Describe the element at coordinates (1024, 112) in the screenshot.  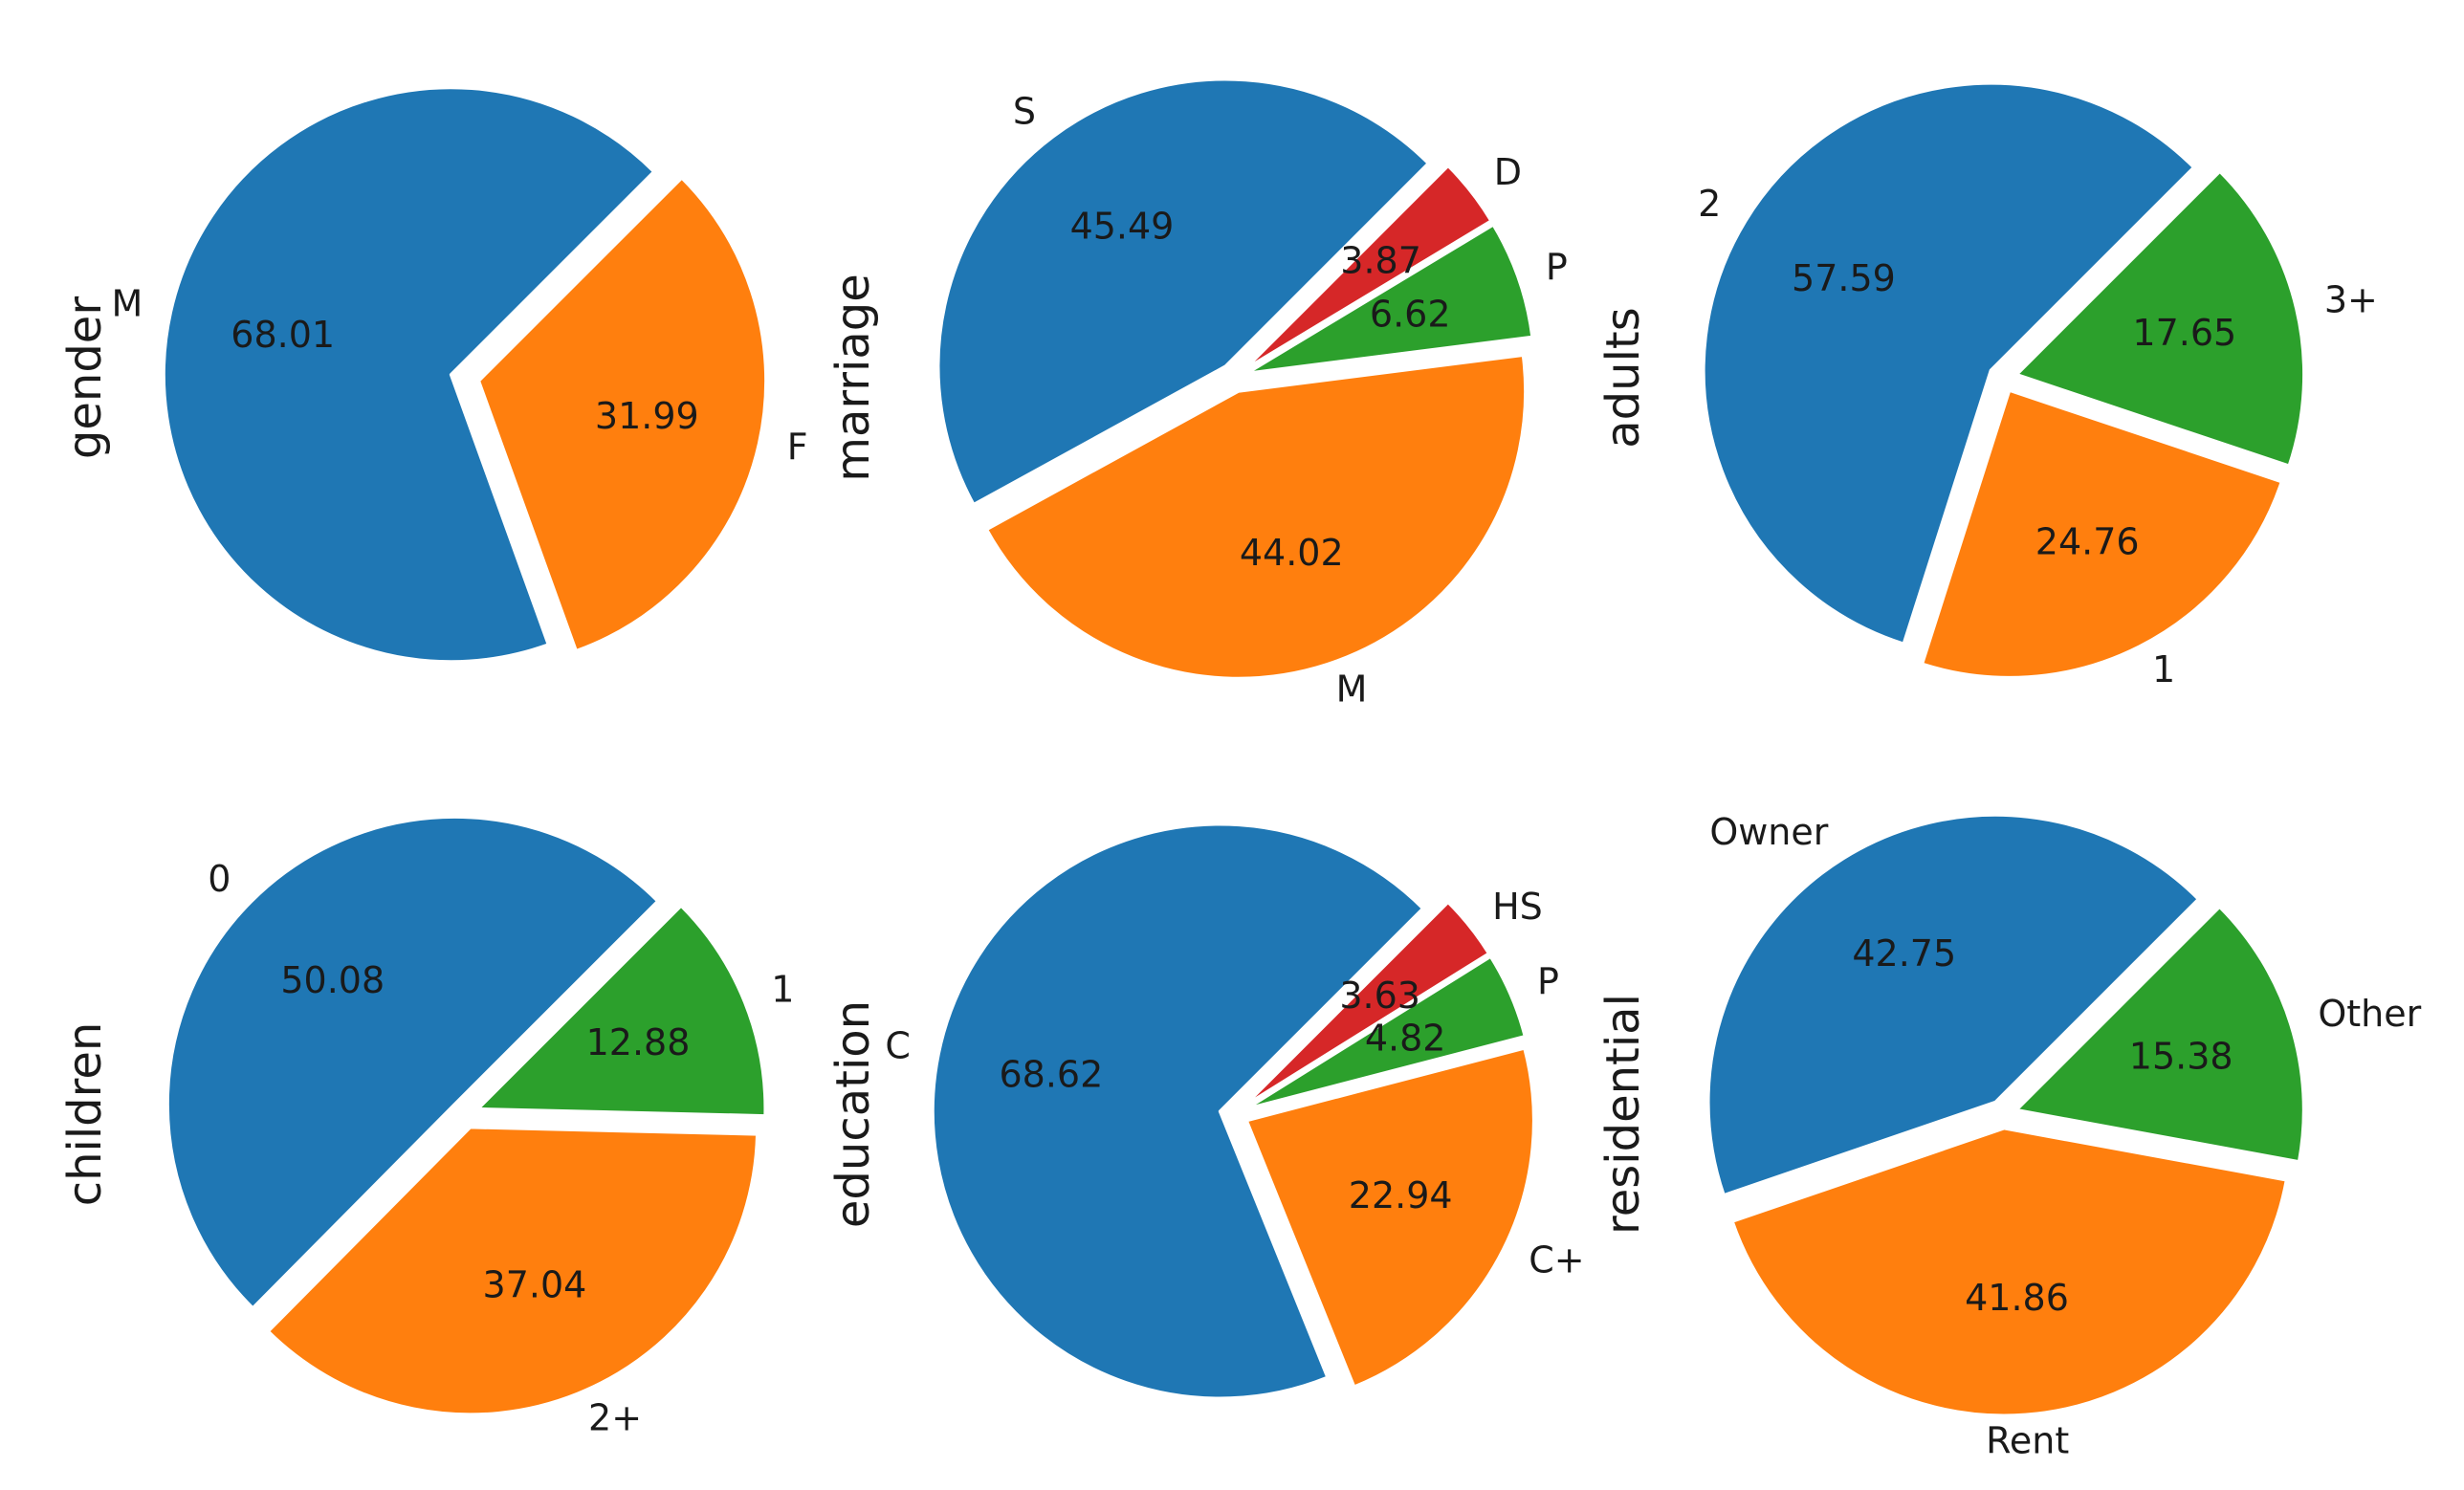
I see `pie-category-label: S` at that location.